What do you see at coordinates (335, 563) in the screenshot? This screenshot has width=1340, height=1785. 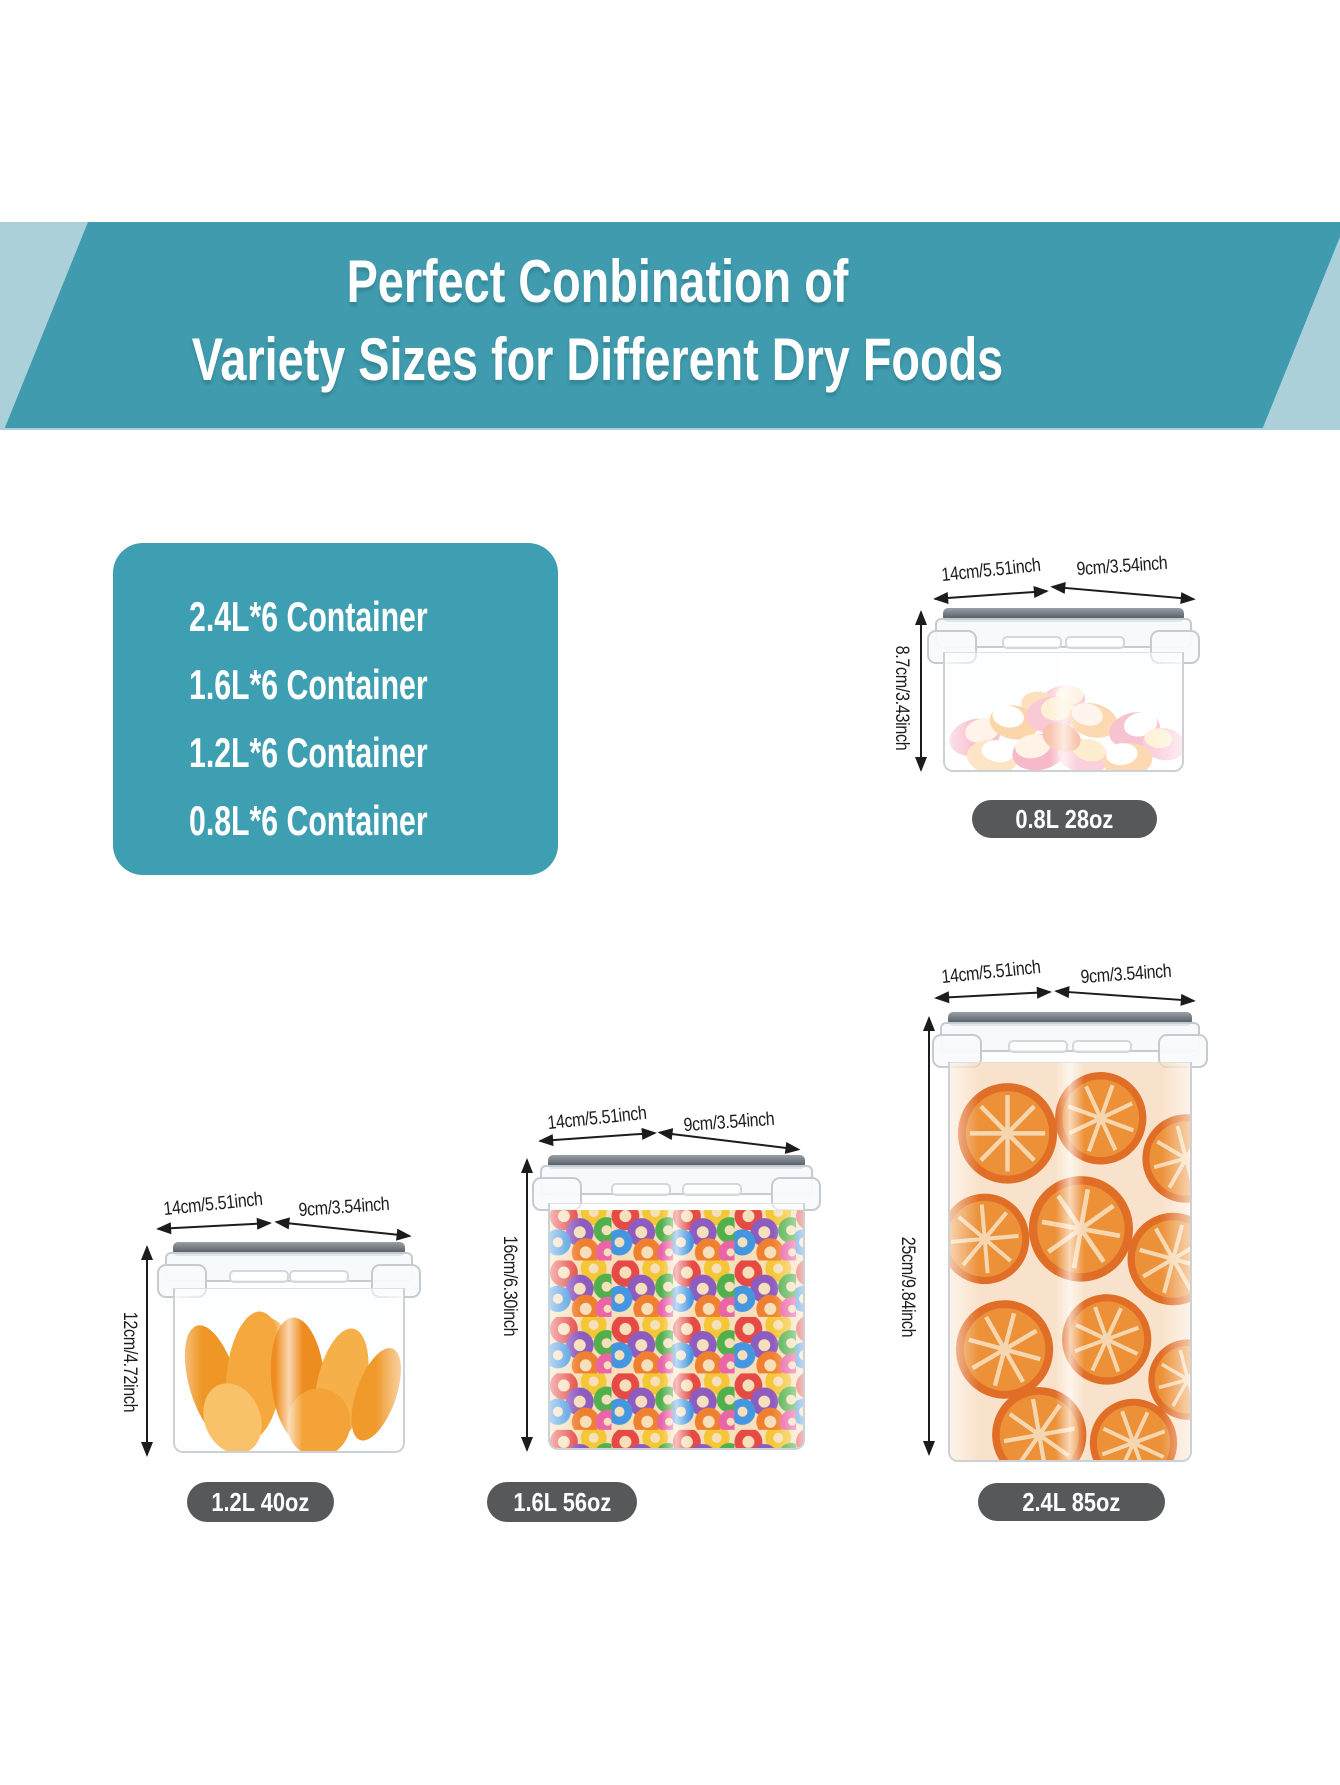 I see `size-list-padding` at bounding box center [335, 563].